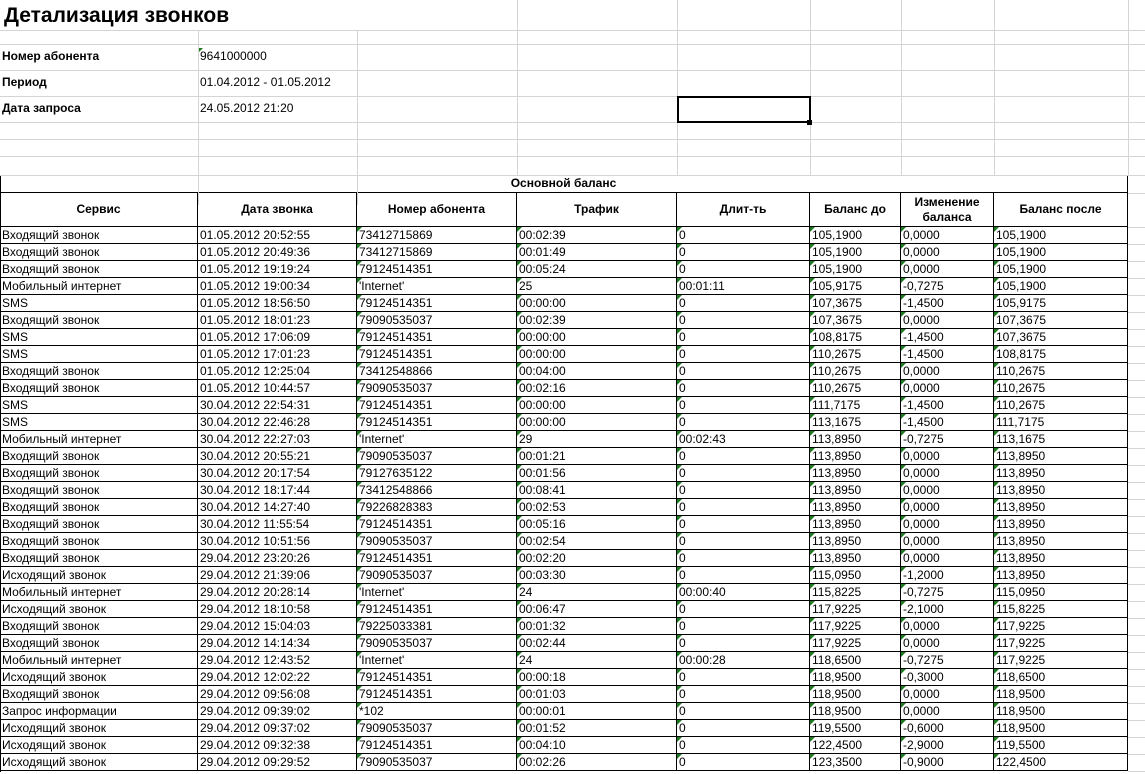 Image resolution: width=1145 pixels, height=774 pixels. I want to click on table-cell: 00:00:00, so click(597, 354).